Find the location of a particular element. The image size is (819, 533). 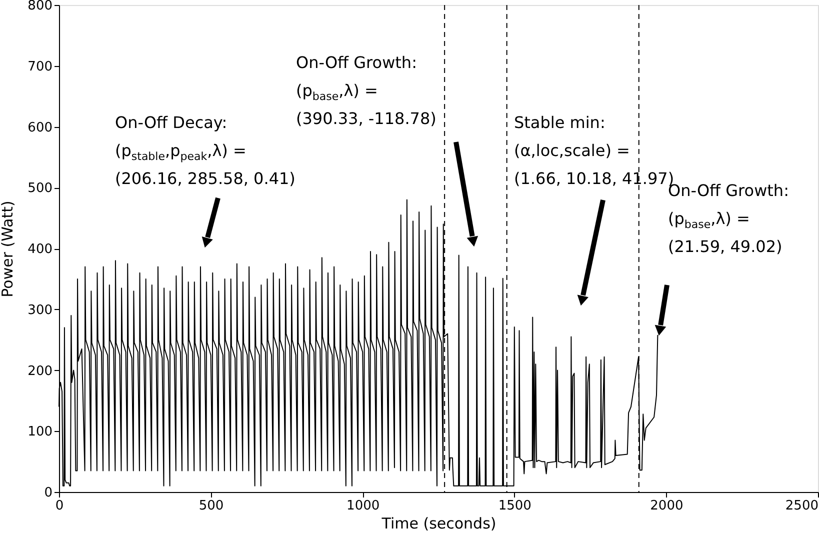

y-tick-label: 700 is located at coordinates (40, 66).